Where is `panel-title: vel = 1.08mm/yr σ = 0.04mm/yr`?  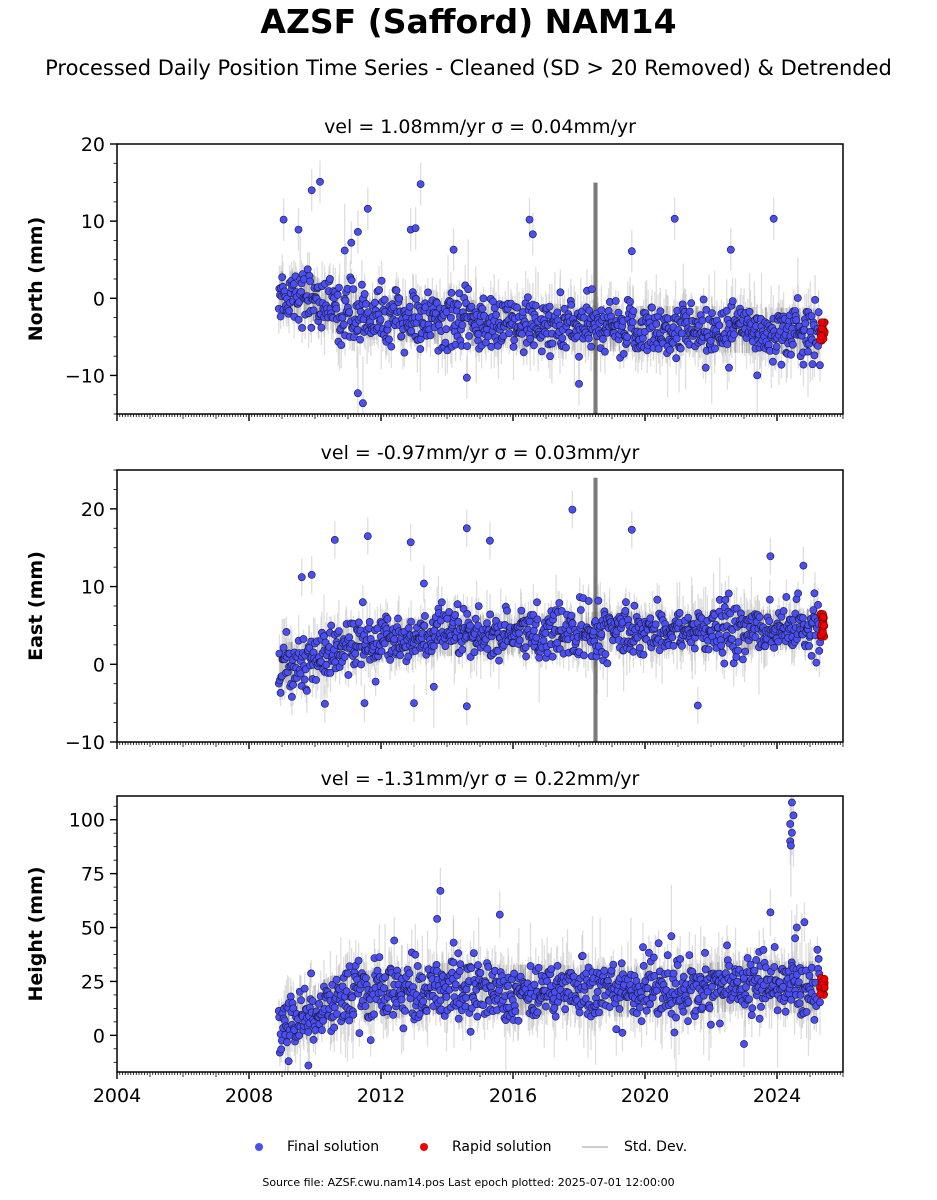
panel-title: vel = 1.08mm/yr σ = 0.04mm/yr is located at coordinates (480, 127).